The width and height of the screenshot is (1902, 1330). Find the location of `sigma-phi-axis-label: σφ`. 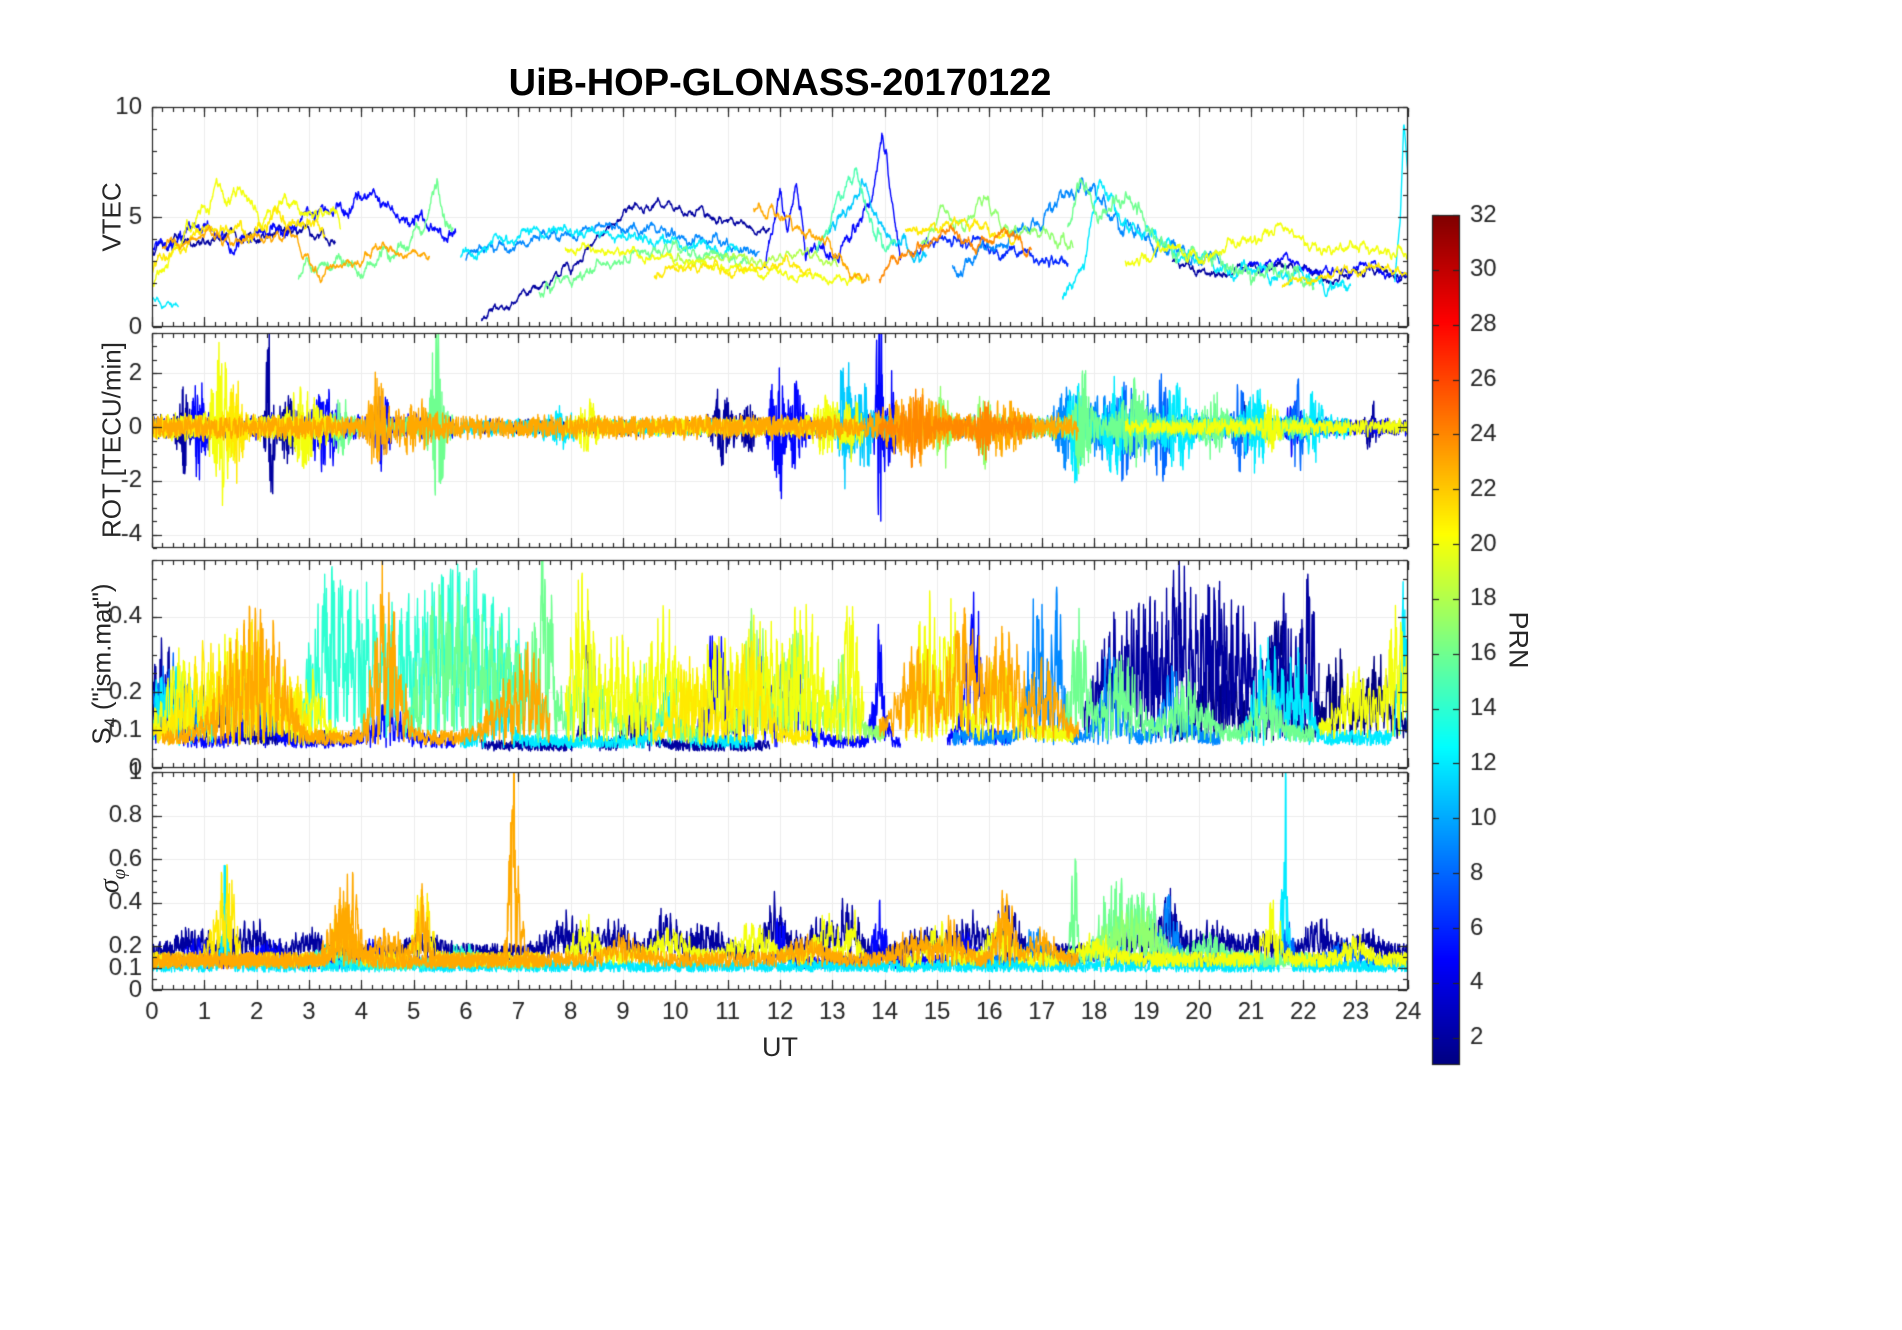

sigma-phi-axis-label: σφ is located at coordinates (112, 881).